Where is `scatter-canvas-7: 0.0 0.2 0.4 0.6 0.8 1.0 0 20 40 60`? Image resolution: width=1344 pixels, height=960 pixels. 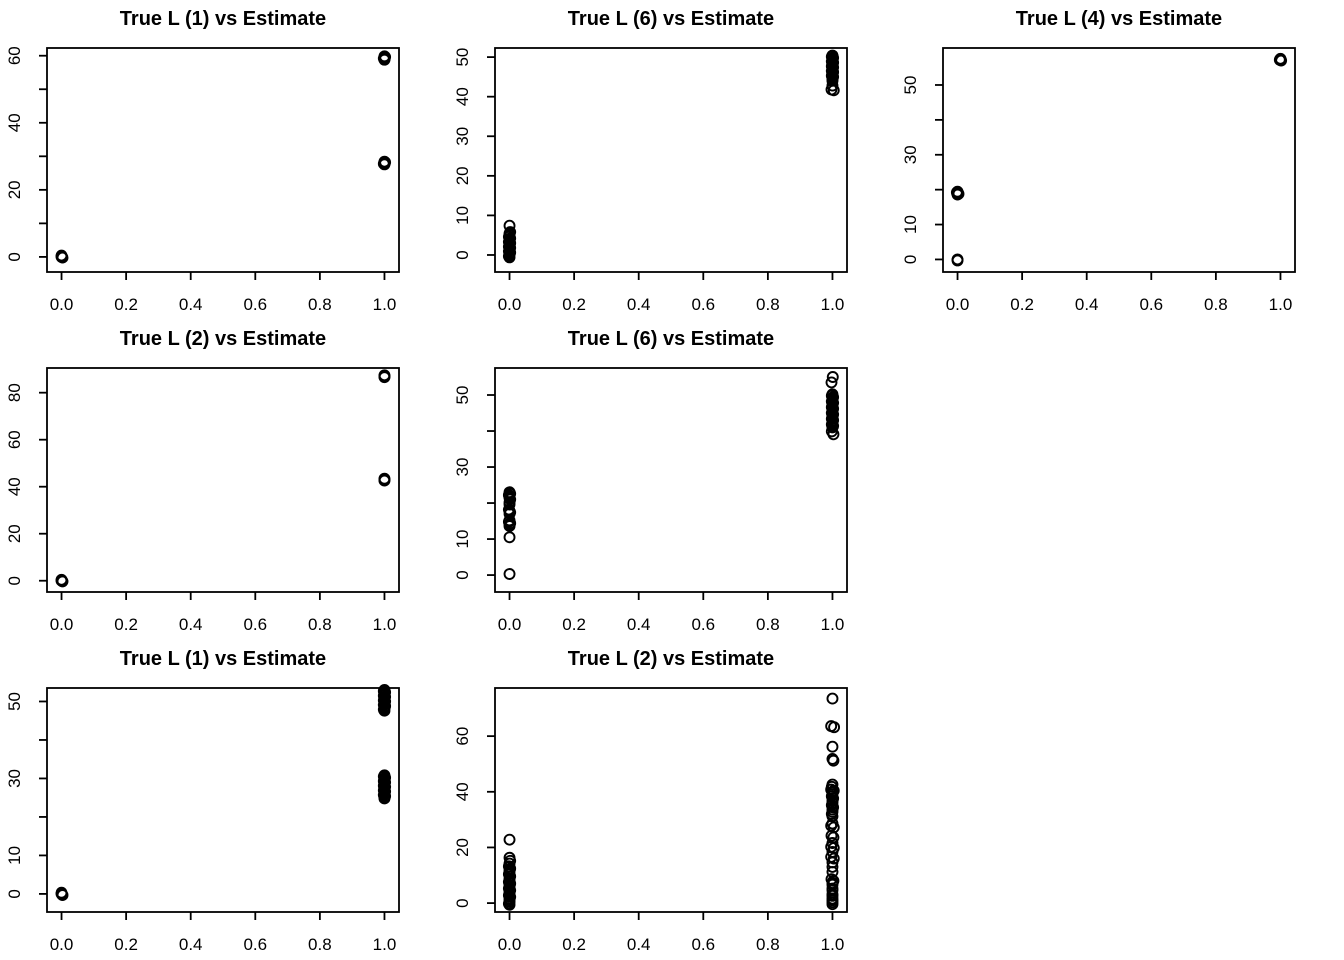
scatter-canvas-7: 0.0 0.2 0.4 0.6 0.8 1.0 0 20 40 60 is located at coordinates (650, 820).